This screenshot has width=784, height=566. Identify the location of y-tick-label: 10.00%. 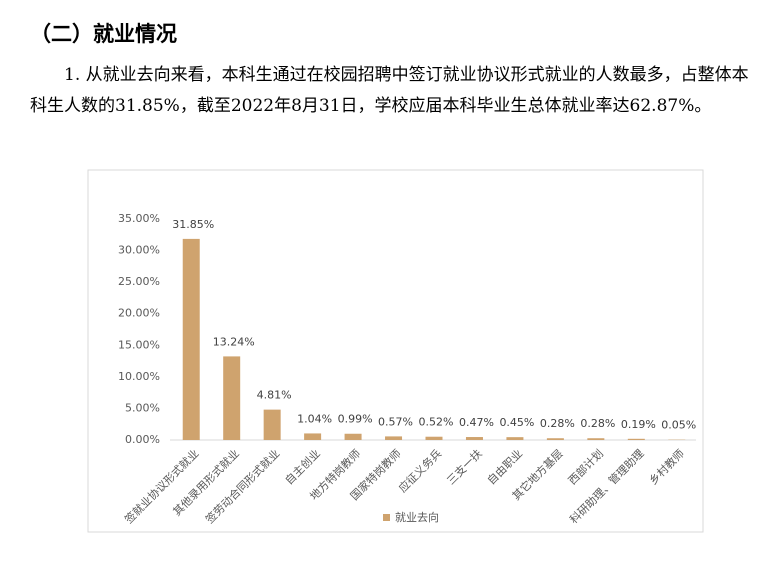
(139, 376).